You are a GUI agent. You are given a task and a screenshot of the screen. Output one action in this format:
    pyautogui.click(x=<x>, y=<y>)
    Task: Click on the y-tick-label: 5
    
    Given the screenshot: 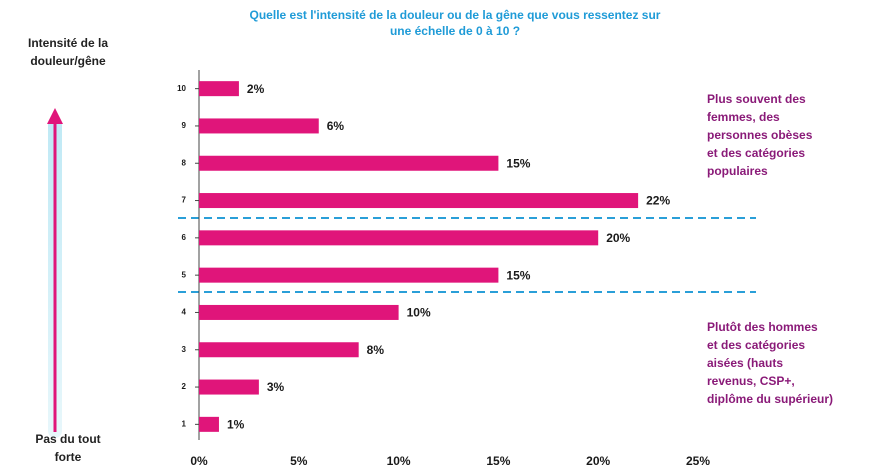 What is the action you would take?
    pyautogui.click(x=184, y=274)
    